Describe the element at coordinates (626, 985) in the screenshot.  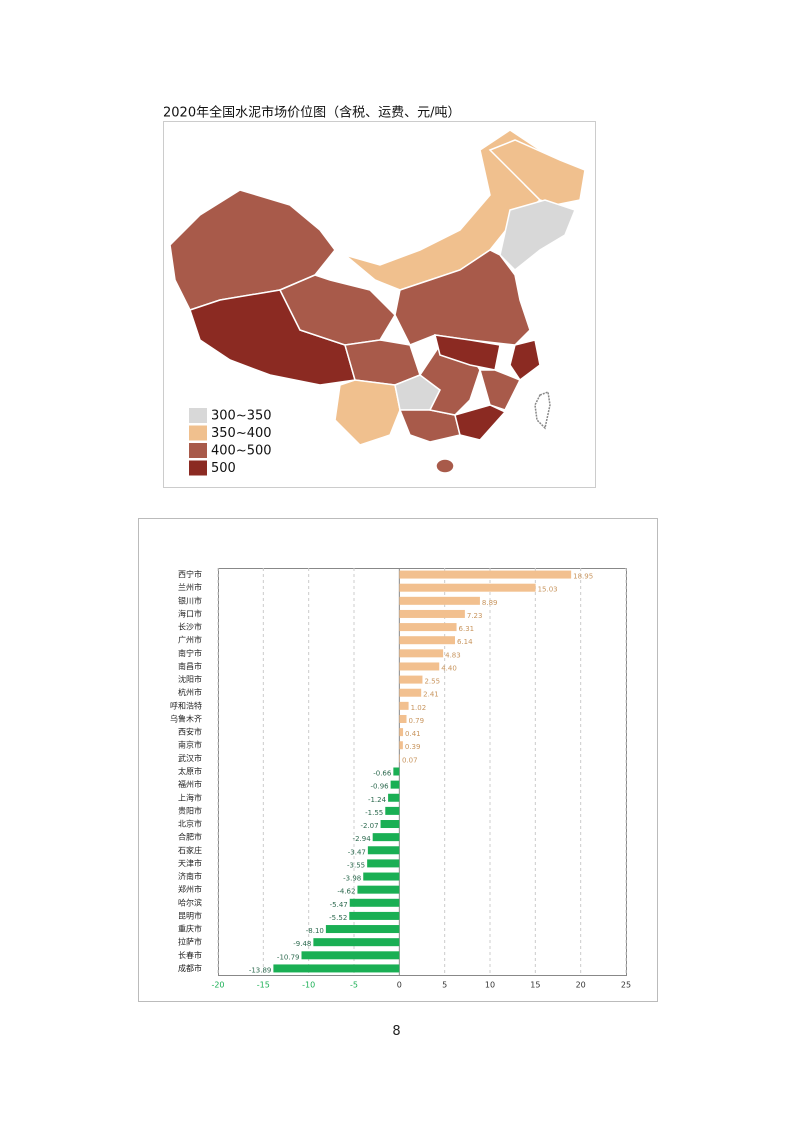
I see `x-tick-label: 25` at that location.